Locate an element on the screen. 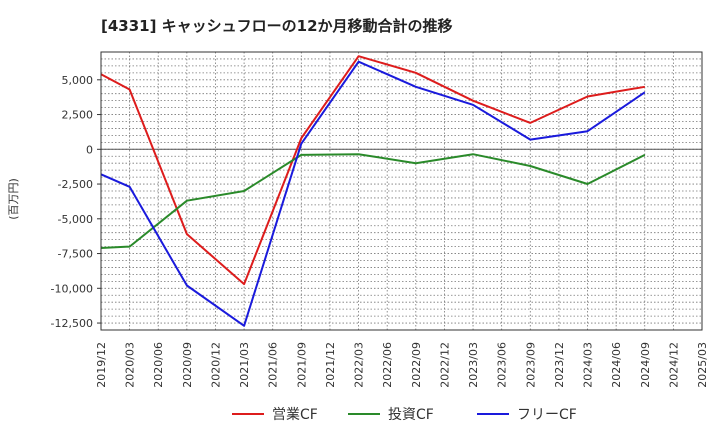  y-tick-label: -12,500 is located at coordinates (72, 323).